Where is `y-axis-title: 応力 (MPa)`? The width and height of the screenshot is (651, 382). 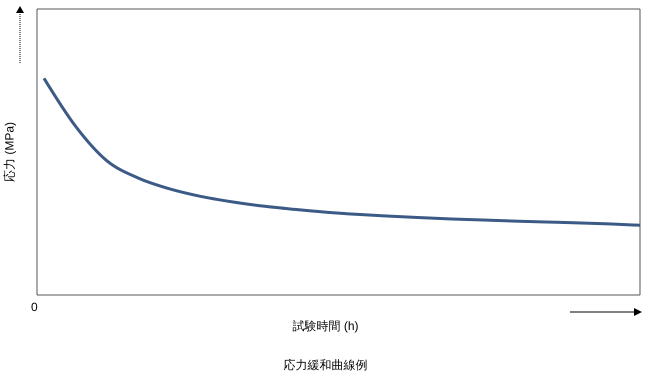 y-axis-title: 応力 (MPa) is located at coordinates (10, 152).